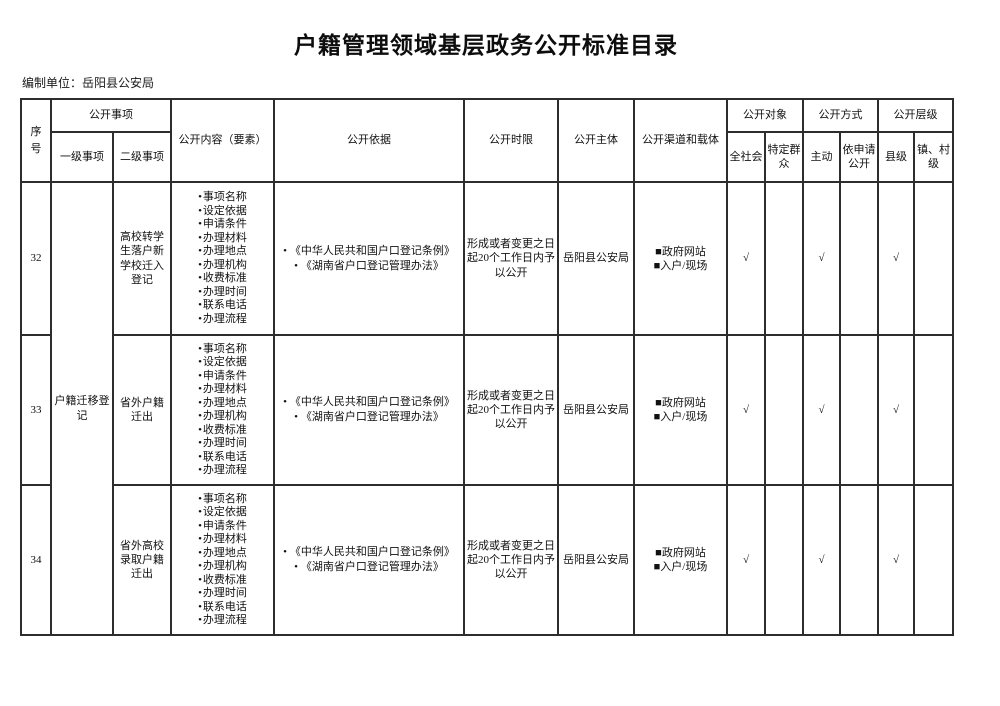 This screenshot has width=1000, height=706. What do you see at coordinates (784, 410) in the screenshot?
I see `check-audience-specific` at bounding box center [784, 410].